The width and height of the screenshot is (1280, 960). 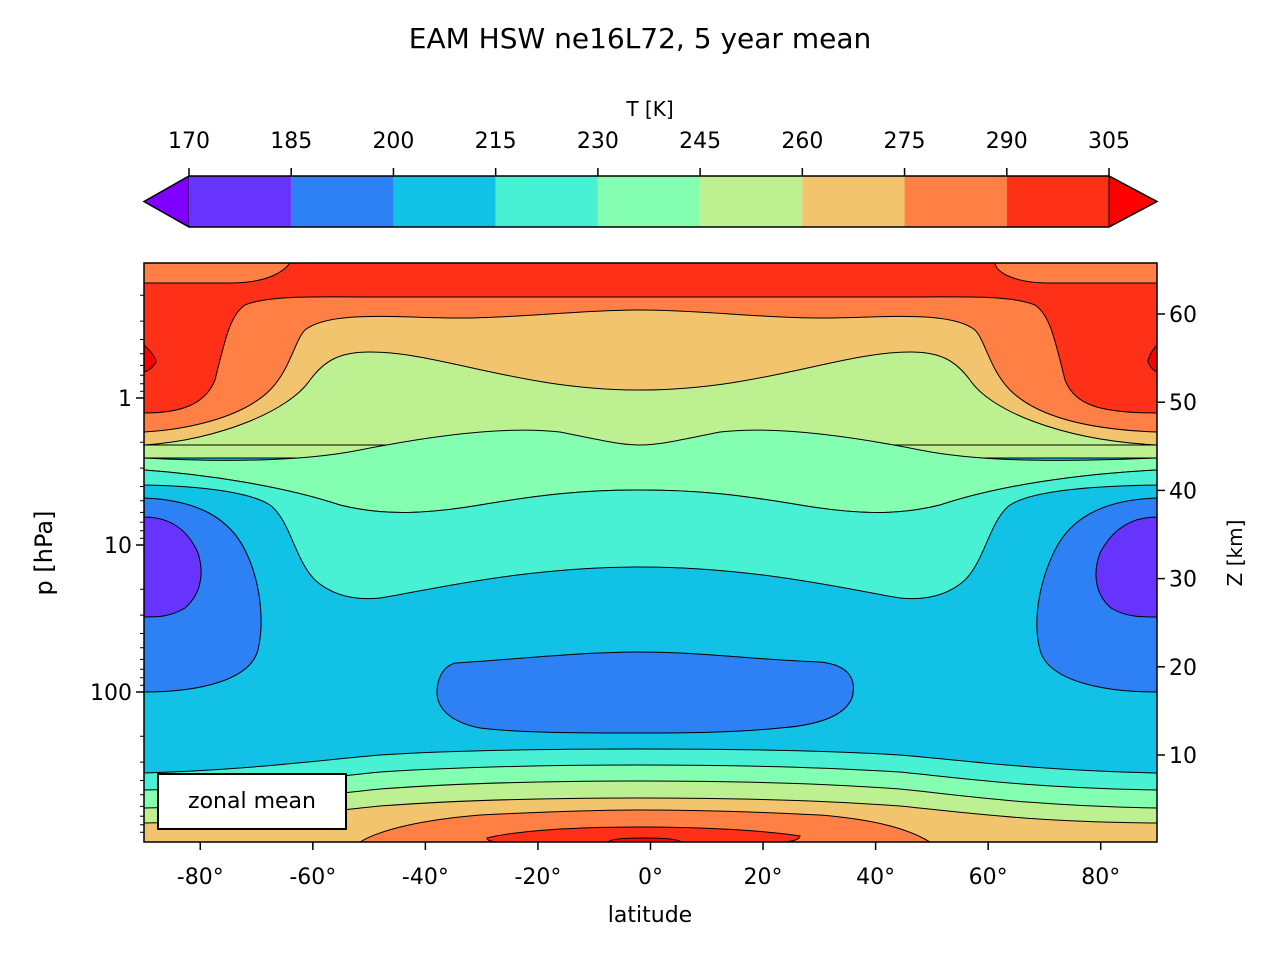 What do you see at coordinates (988, 877) in the screenshot?
I see `x-tick-label: 60°` at bounding box center [988, 877].